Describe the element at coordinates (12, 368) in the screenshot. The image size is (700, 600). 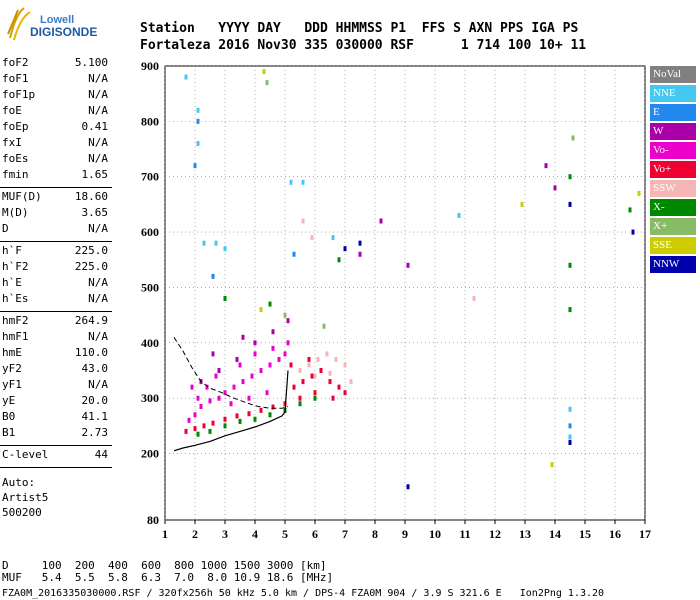
I see `param-name: yF2` at that location.